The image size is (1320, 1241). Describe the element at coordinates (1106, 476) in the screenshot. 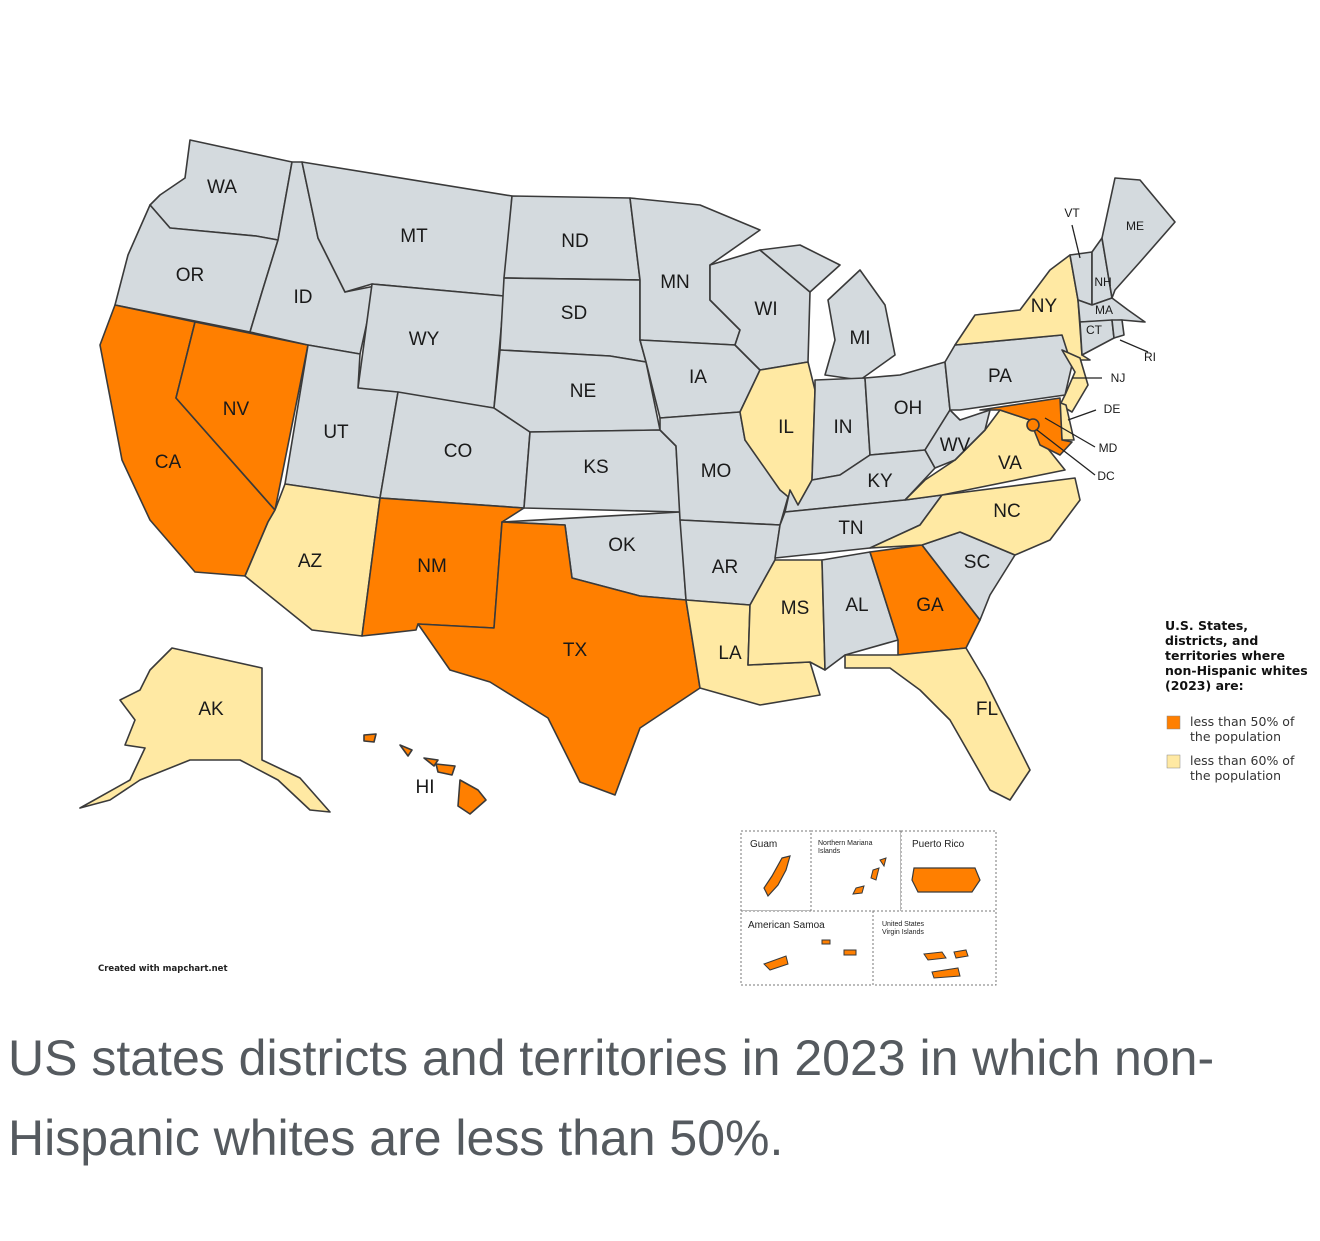

I see `label-DC: DC` at that location.